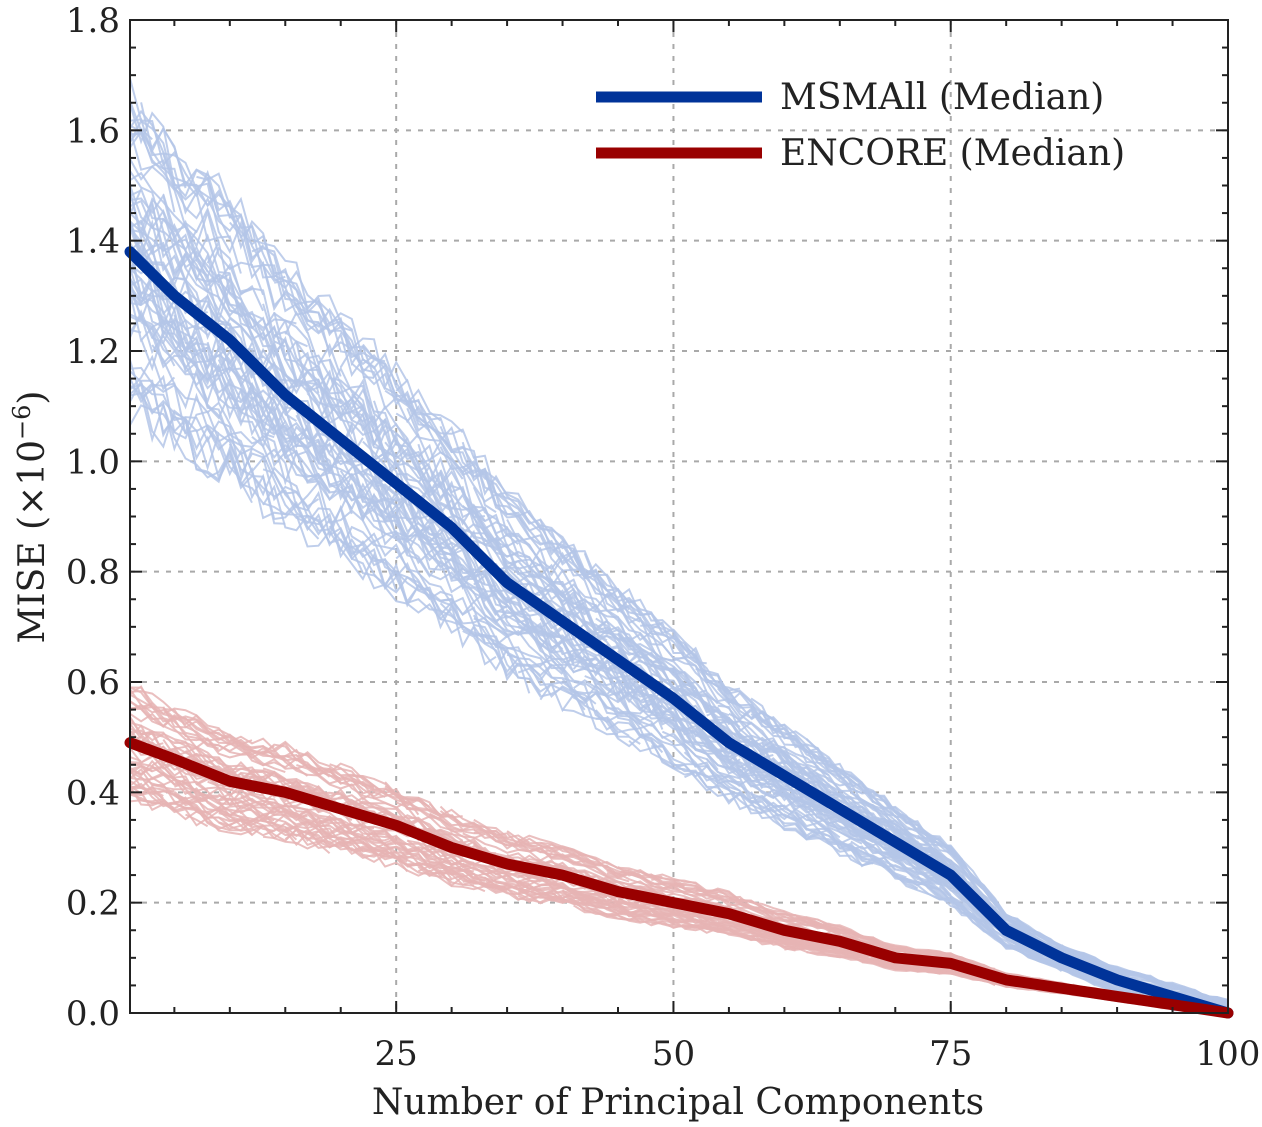  What do you see at coordinates (396, 1054) in the screenshot?
I see `x-tick-label-0: 25` at bounding box center [396, 1054].